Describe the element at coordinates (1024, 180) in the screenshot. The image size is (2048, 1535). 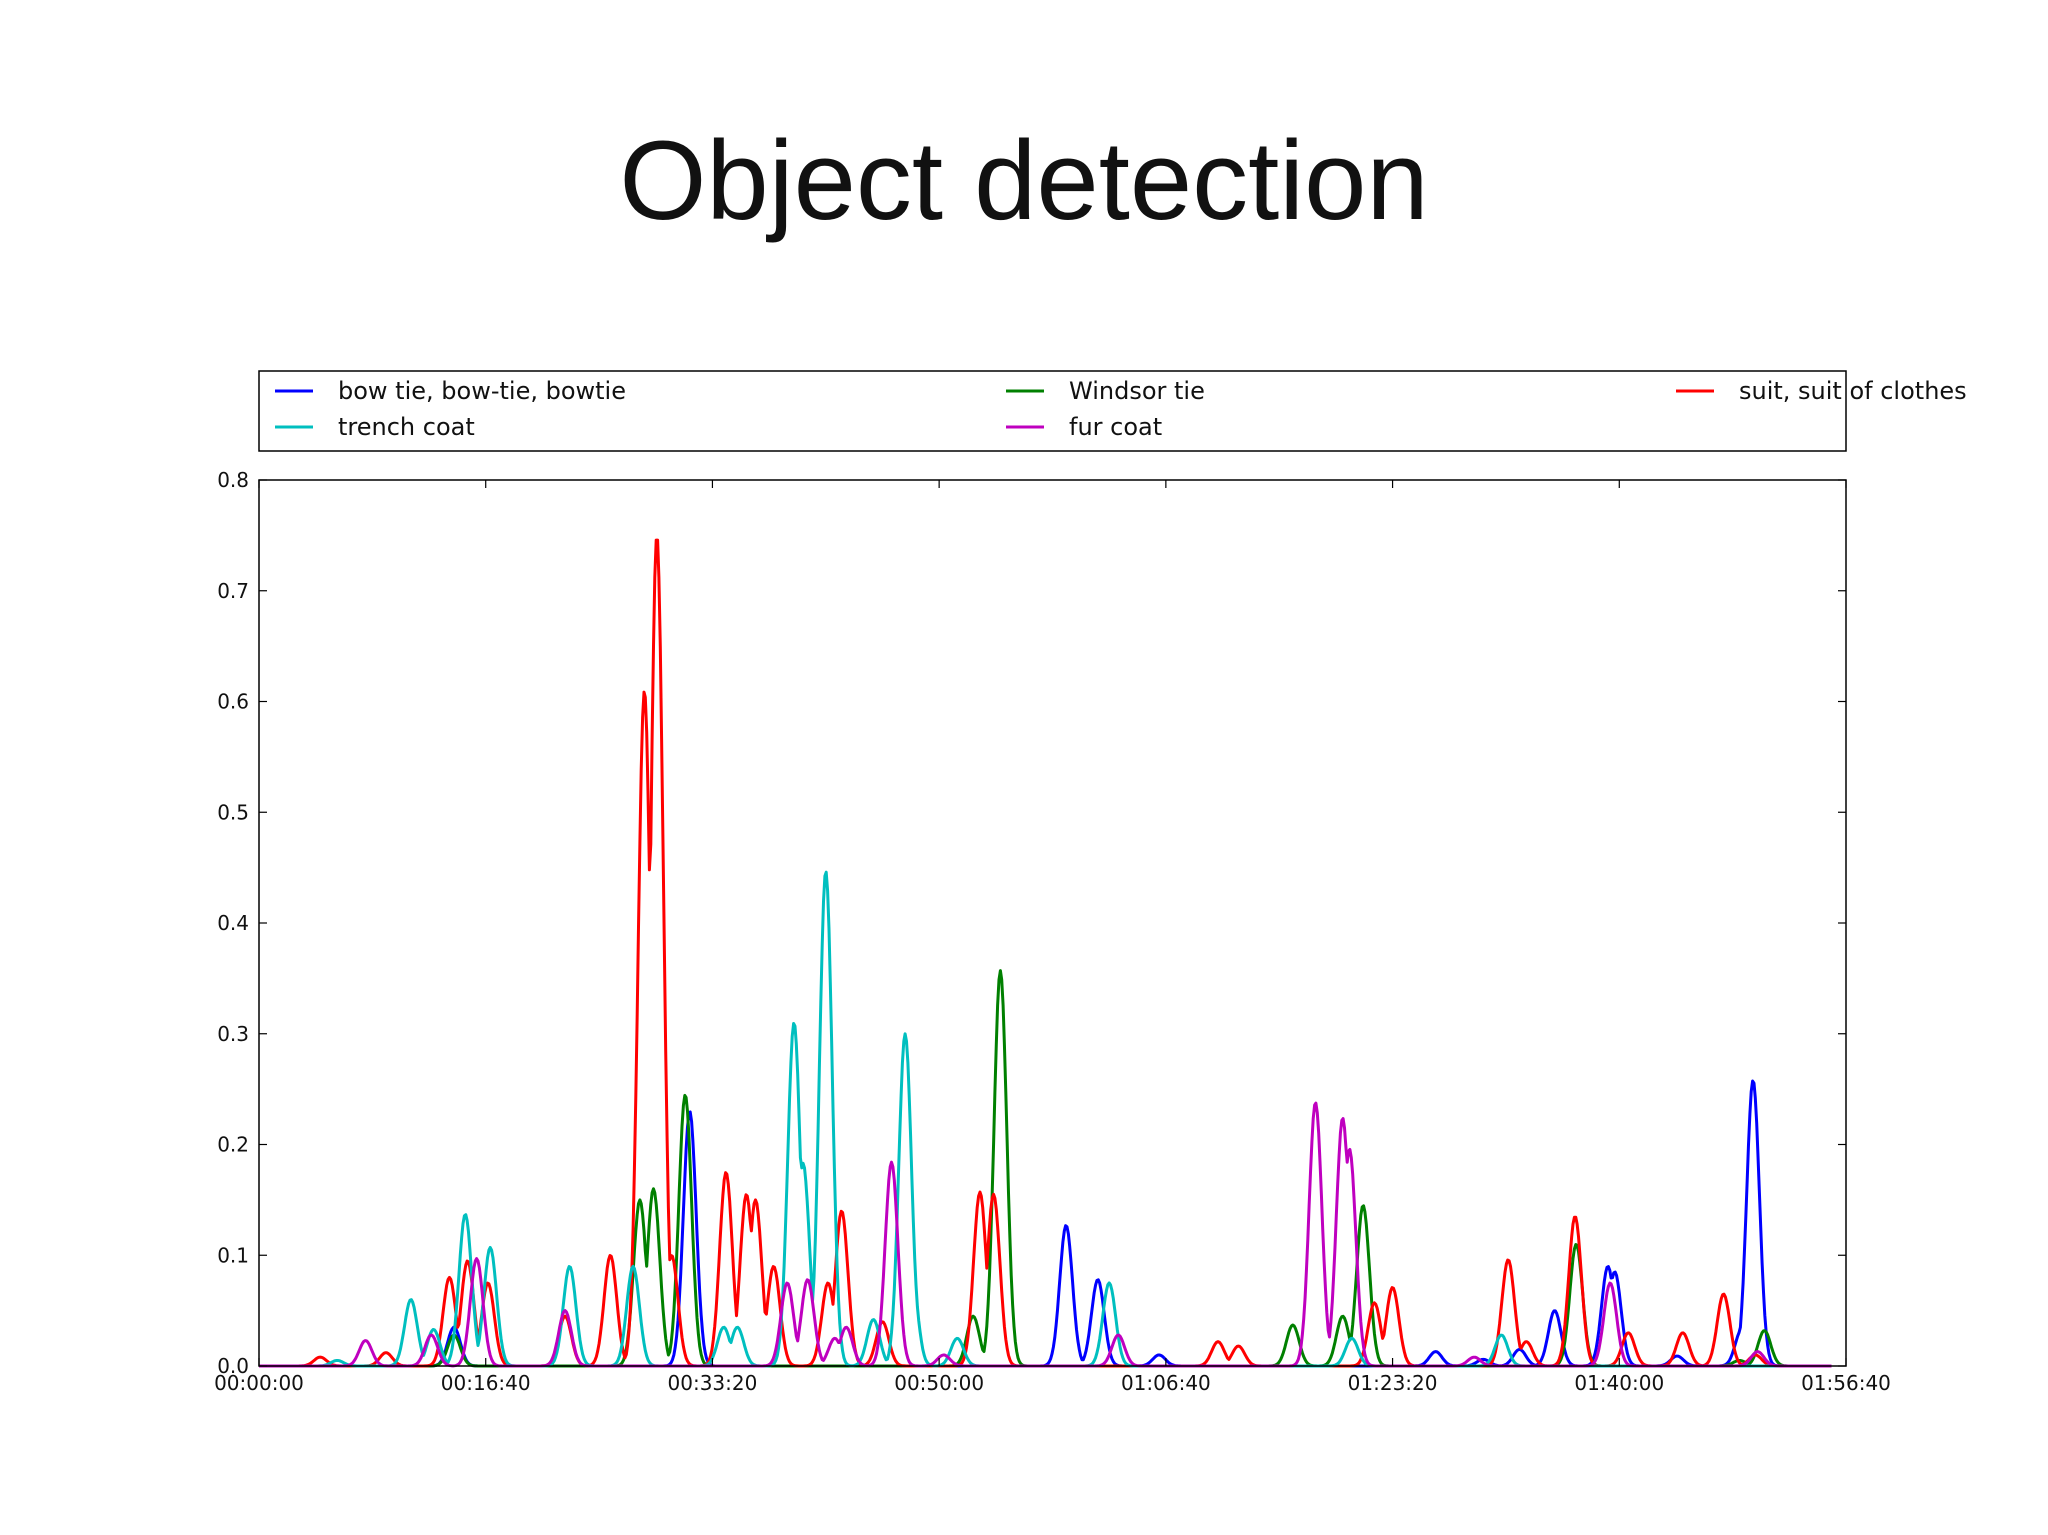
I see `slide-title: Object detection` at that location.